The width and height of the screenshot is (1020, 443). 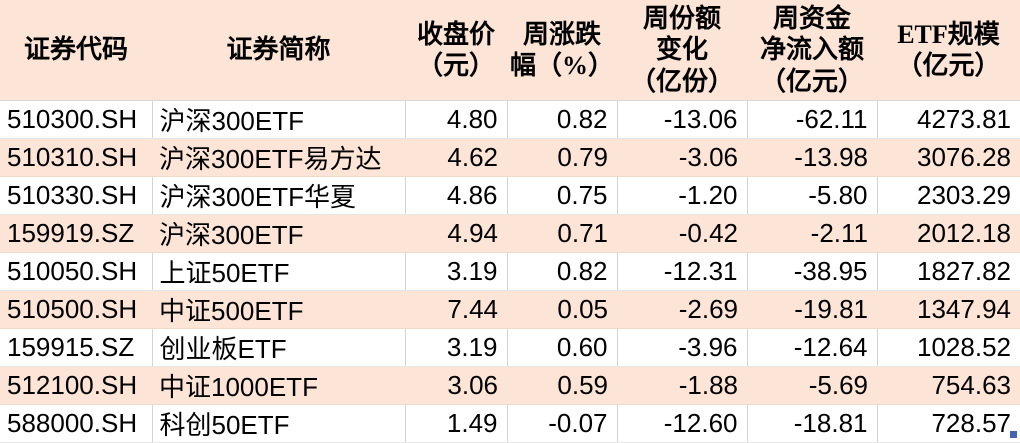 What do you see at coordinates (812, 271) in the screenshot?
I see `cell-value-col5: -38.95` at bounding box center [812, 271].